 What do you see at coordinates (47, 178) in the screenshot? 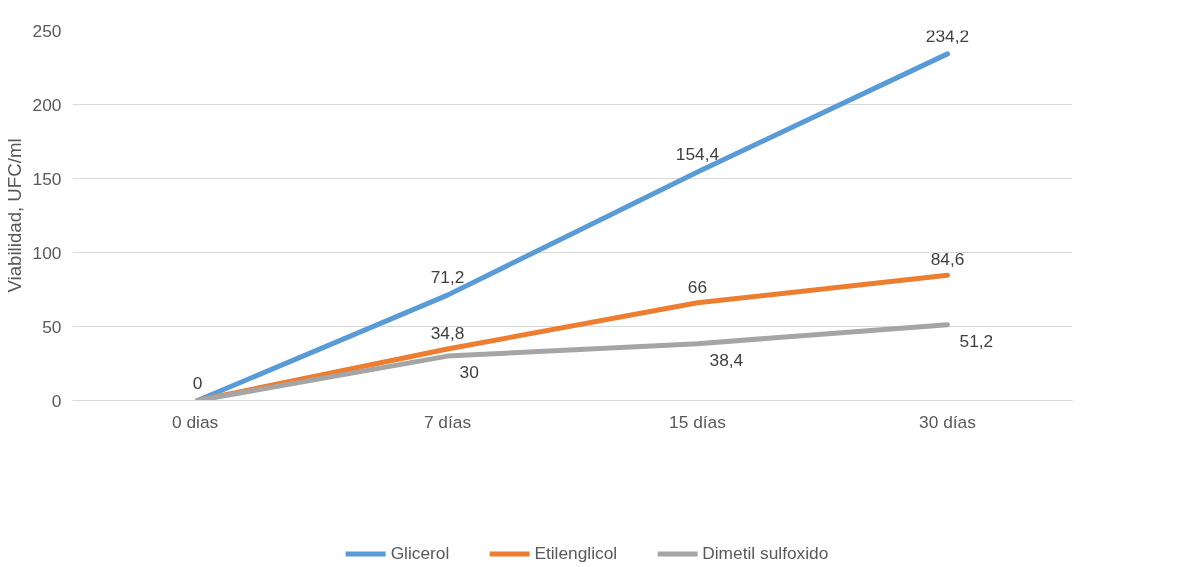
I see `y-tick-label: 150` at bounding box center [47, 178].